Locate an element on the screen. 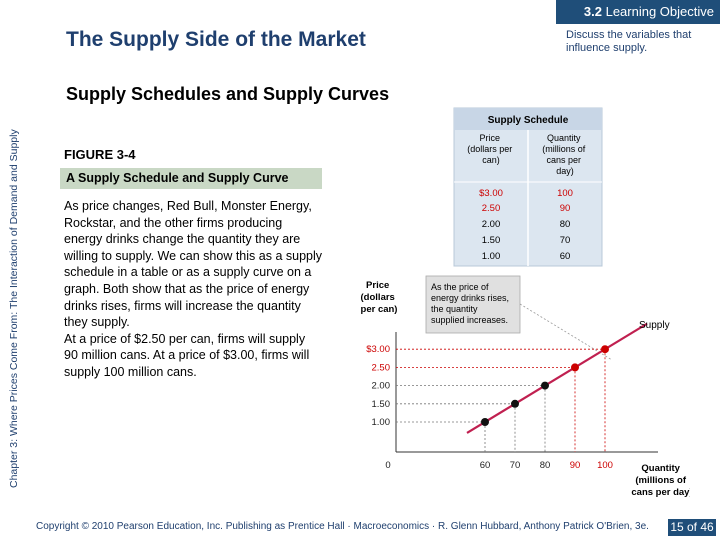 The image size is (720, 540). y-axis-label: Price (dollars per can) is located at coordinates (379, 297).